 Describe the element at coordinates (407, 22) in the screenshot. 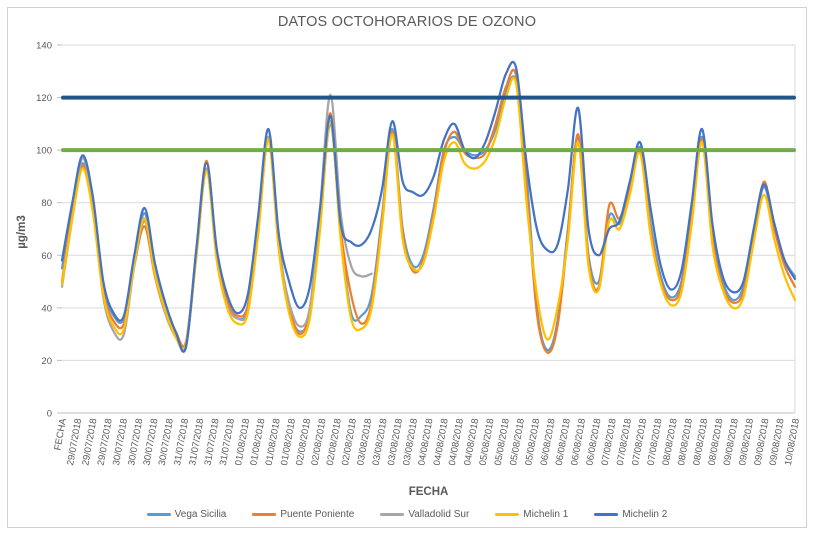

I see `chart-title: DATOS OCTOHORARIOS DE OZONO` at that location.